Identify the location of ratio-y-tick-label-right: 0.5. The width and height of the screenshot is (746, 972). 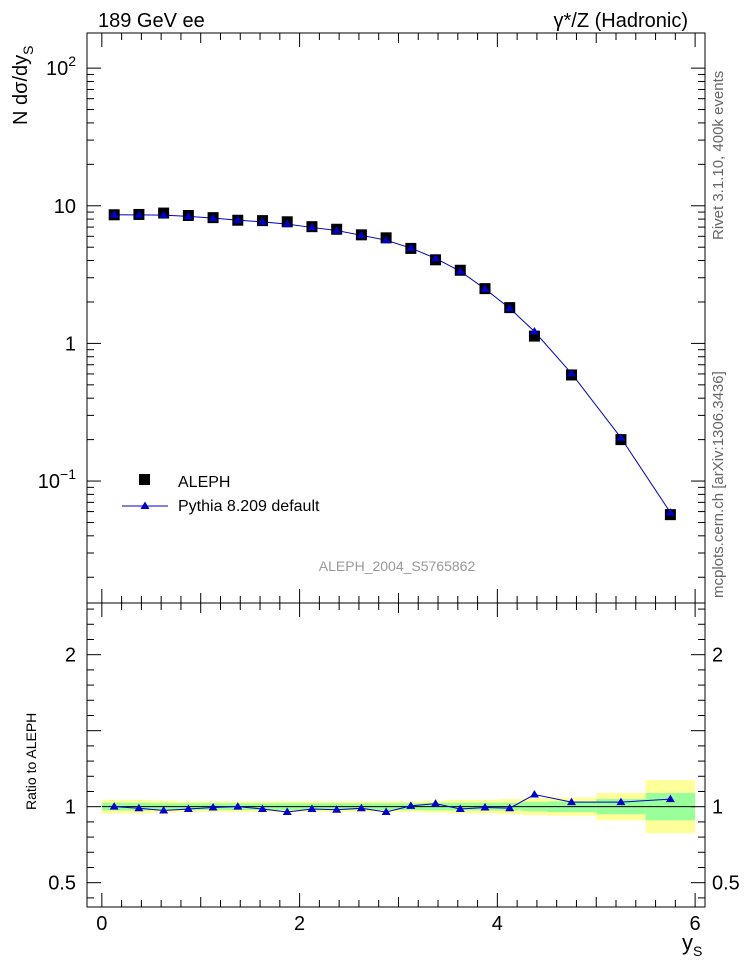
(726, 884).